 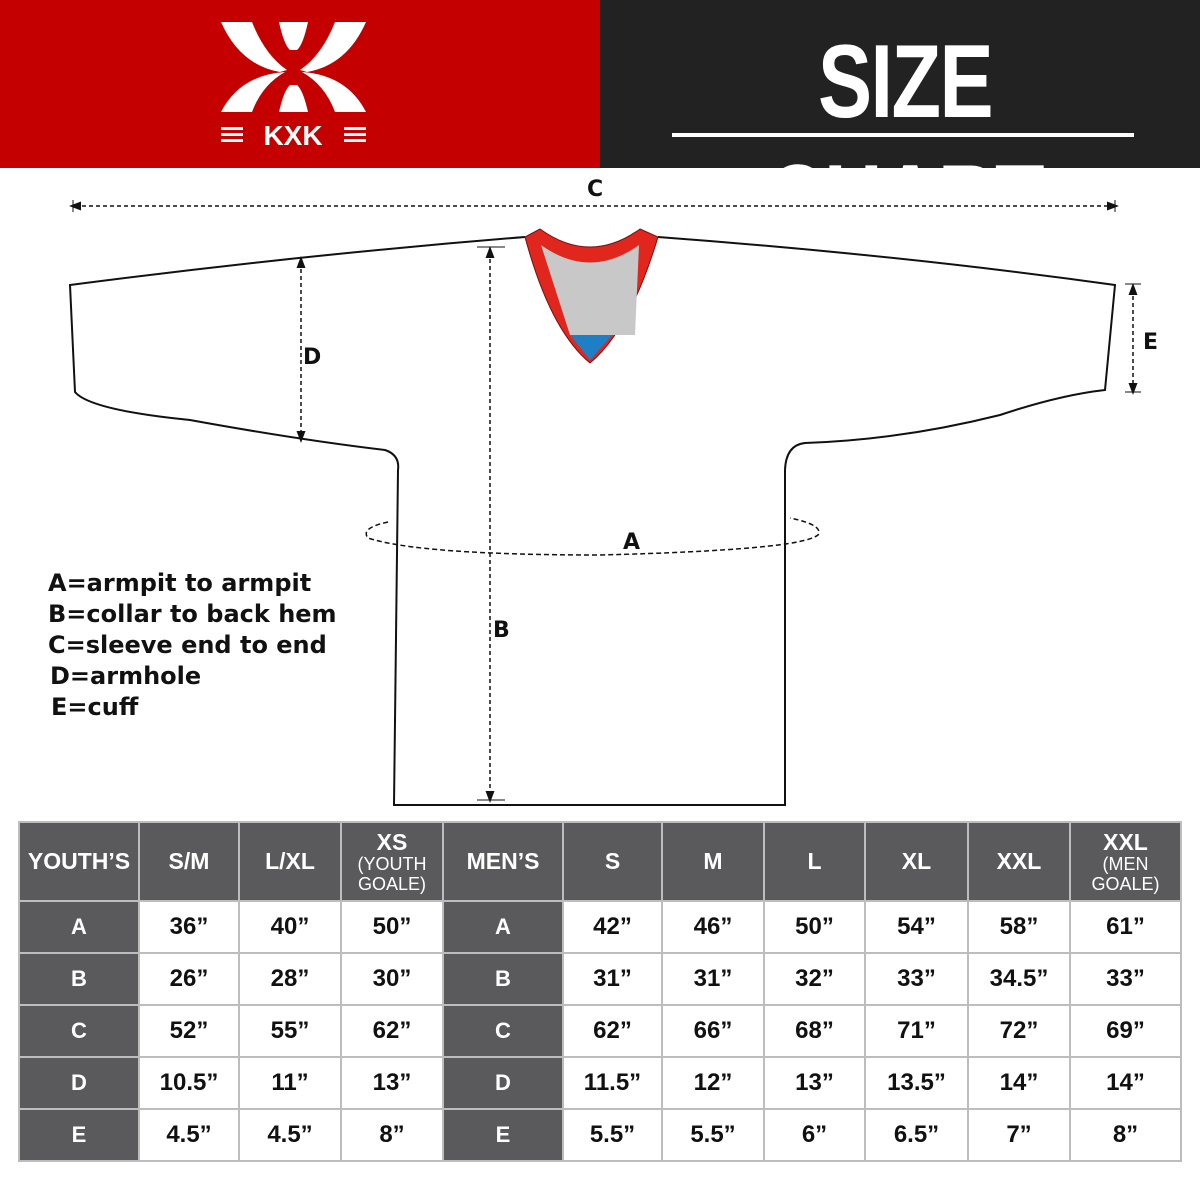 What do you see at coordinates (187, 645) in the screenshot?
I see `legend-item: C=sleeve end to end` at bounding box center [187, 645].